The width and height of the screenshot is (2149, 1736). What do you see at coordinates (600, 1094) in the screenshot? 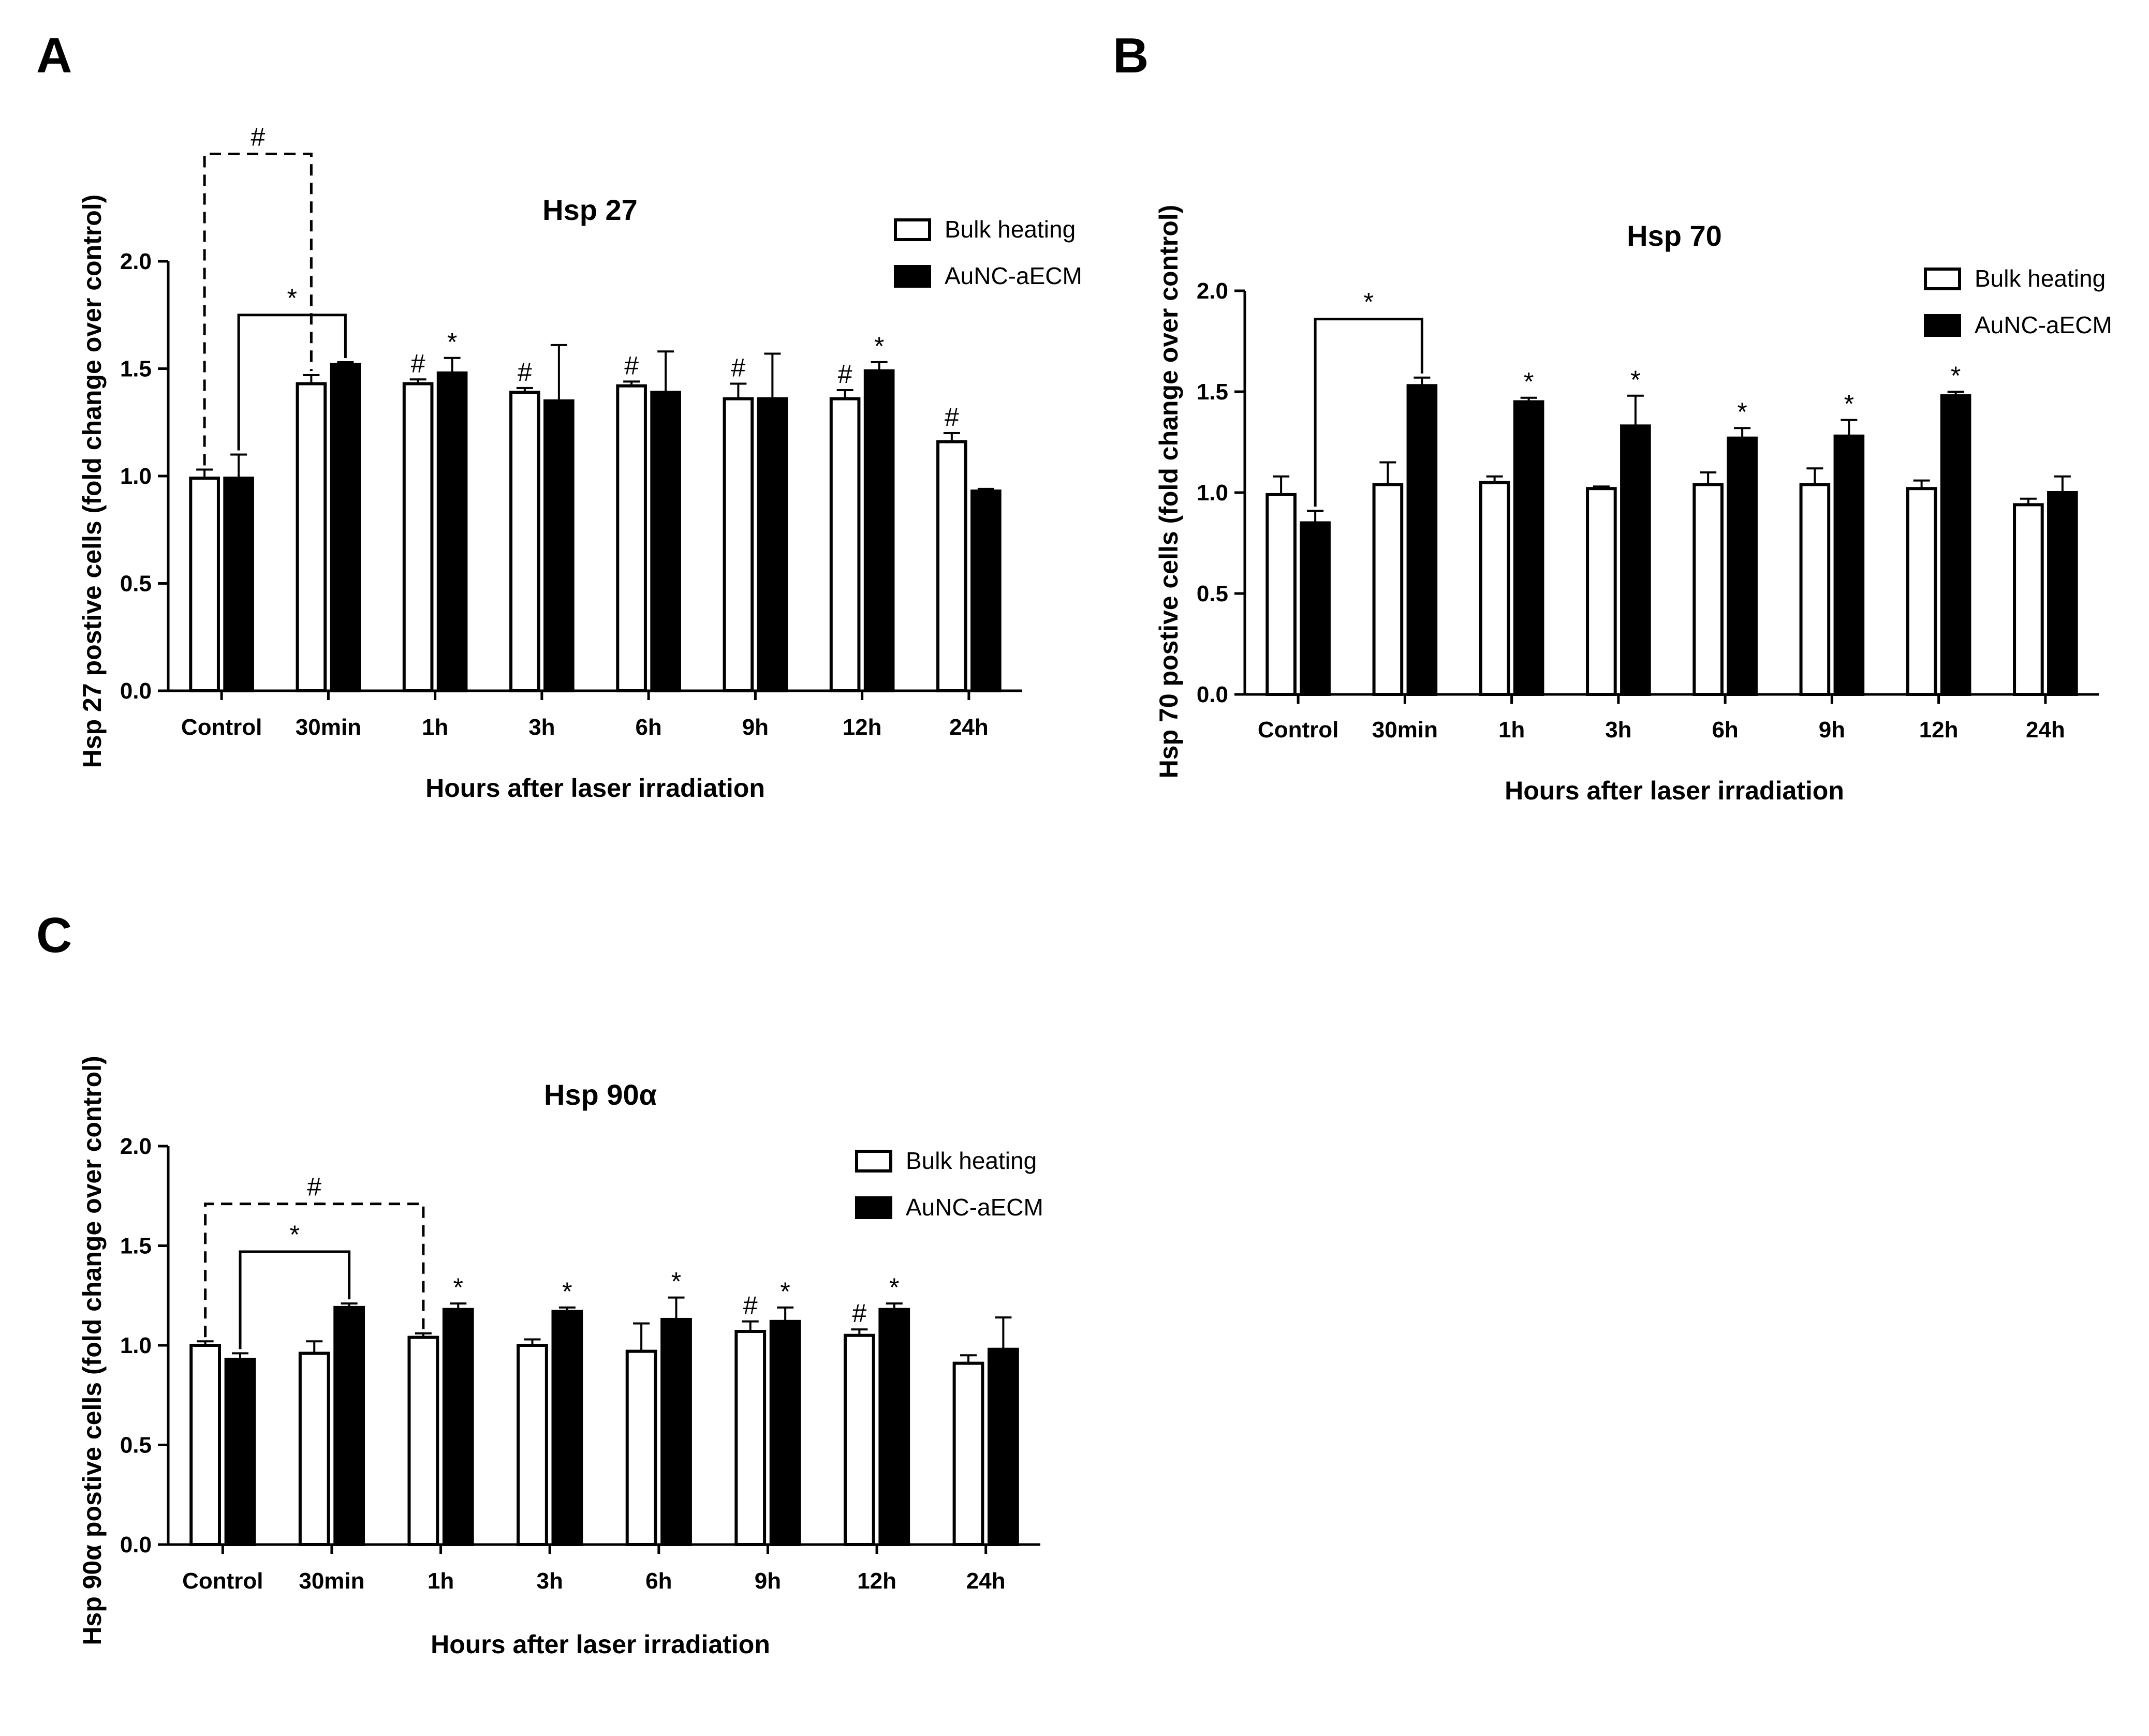
I see `chart-title: Hsp 90α` at bounding box center [600, 1094].